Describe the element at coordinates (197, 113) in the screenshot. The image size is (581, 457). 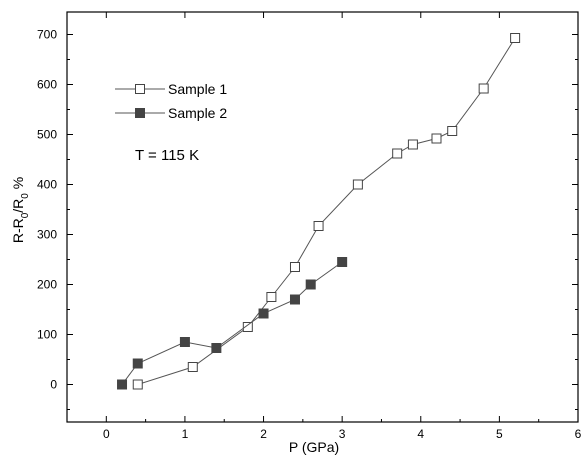
I see `legend-label: Sample 2` at that location.